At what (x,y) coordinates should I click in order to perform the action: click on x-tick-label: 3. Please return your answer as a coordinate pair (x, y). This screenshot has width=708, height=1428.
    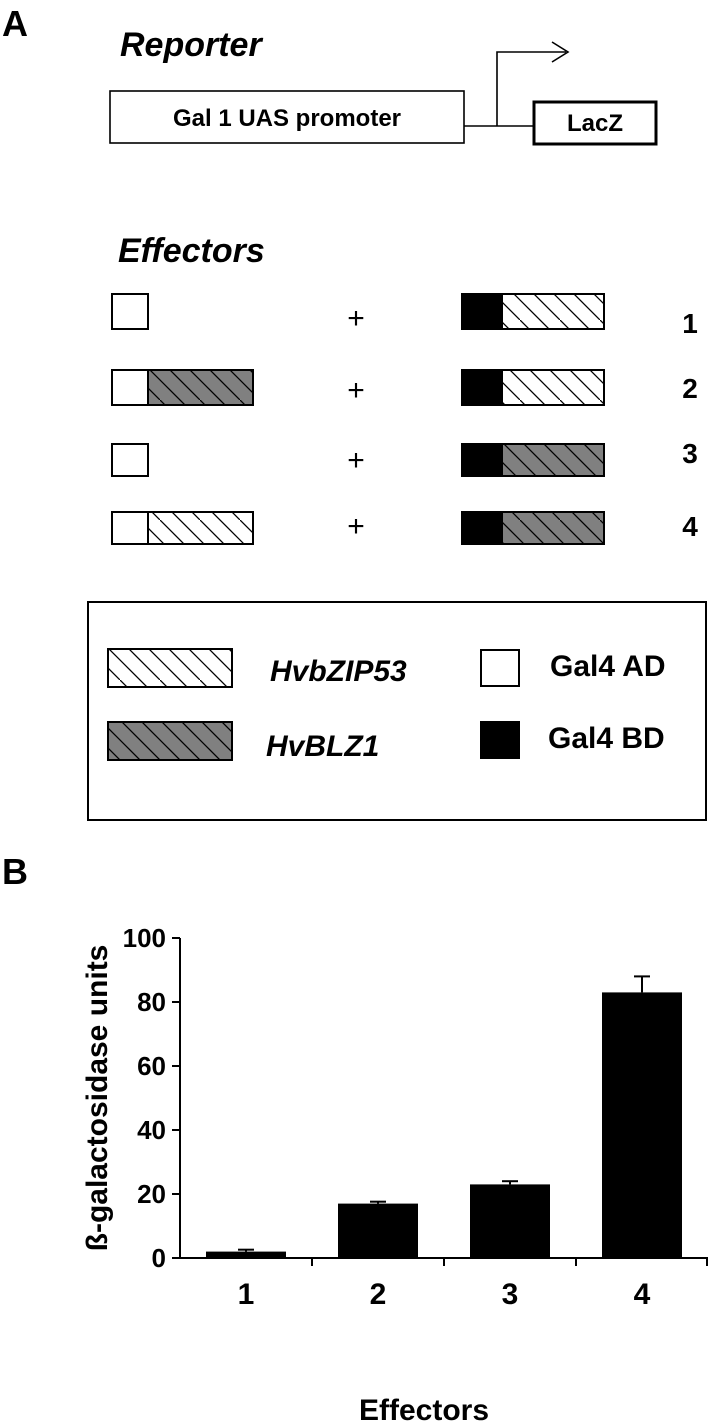
    Looking at the image, I should click on (510, 1294).